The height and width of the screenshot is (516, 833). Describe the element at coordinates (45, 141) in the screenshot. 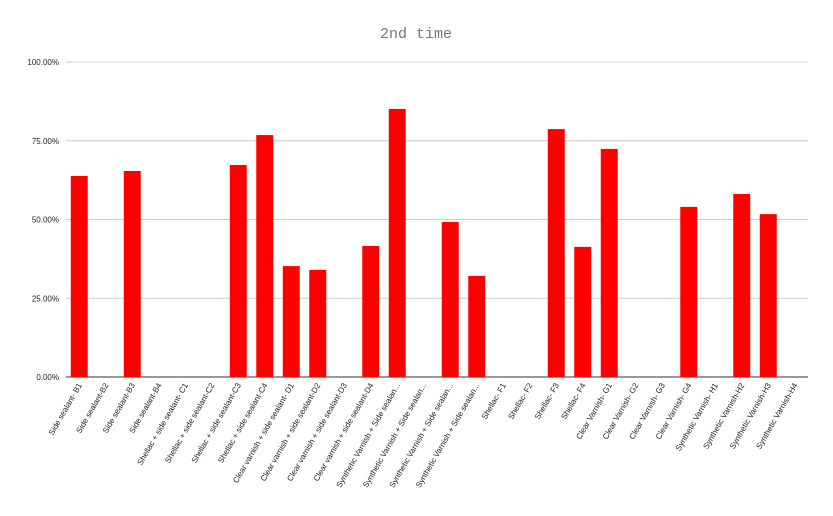

I see `y-tick-label: 75.00%` at that location.